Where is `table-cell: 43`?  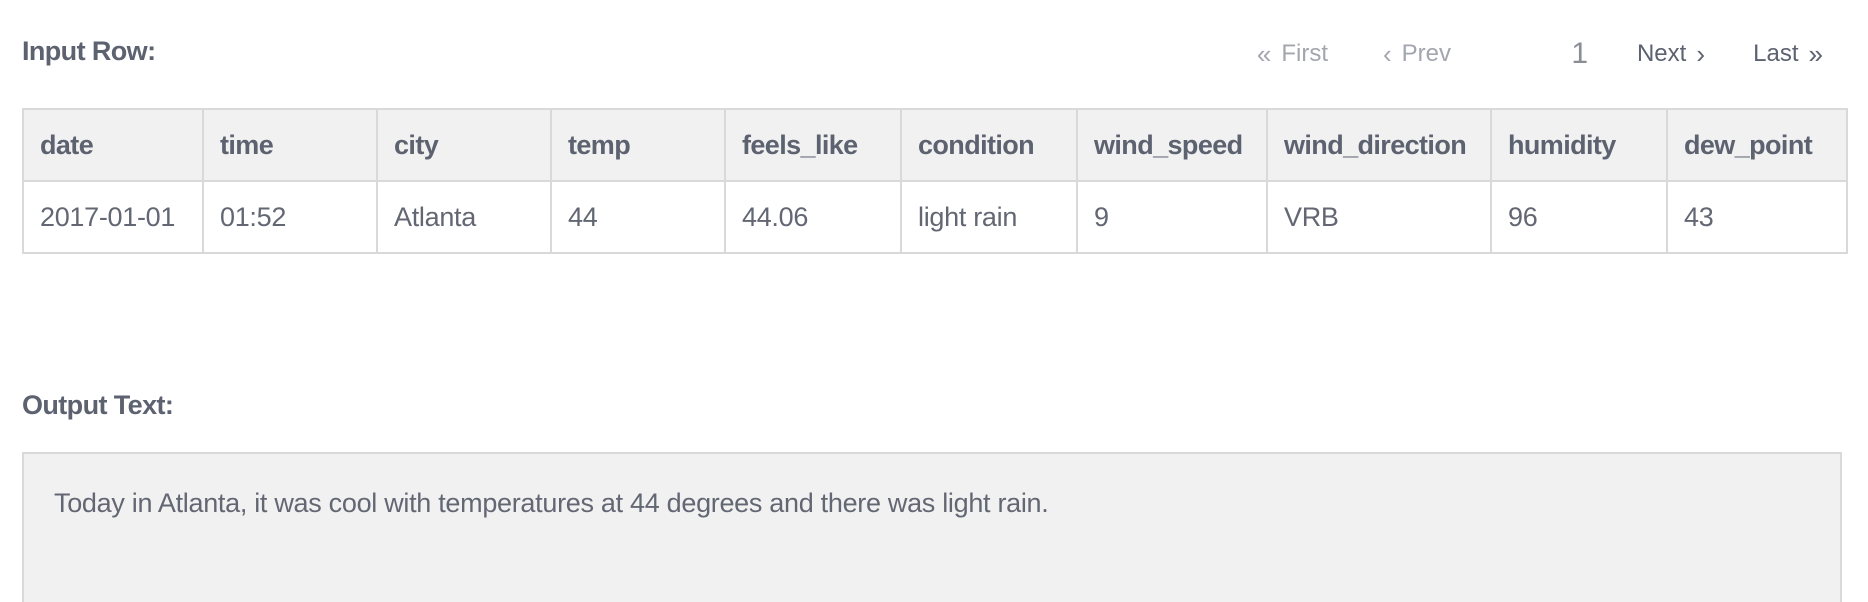
table-cell: 43 is located at coordinates (1757, 217).